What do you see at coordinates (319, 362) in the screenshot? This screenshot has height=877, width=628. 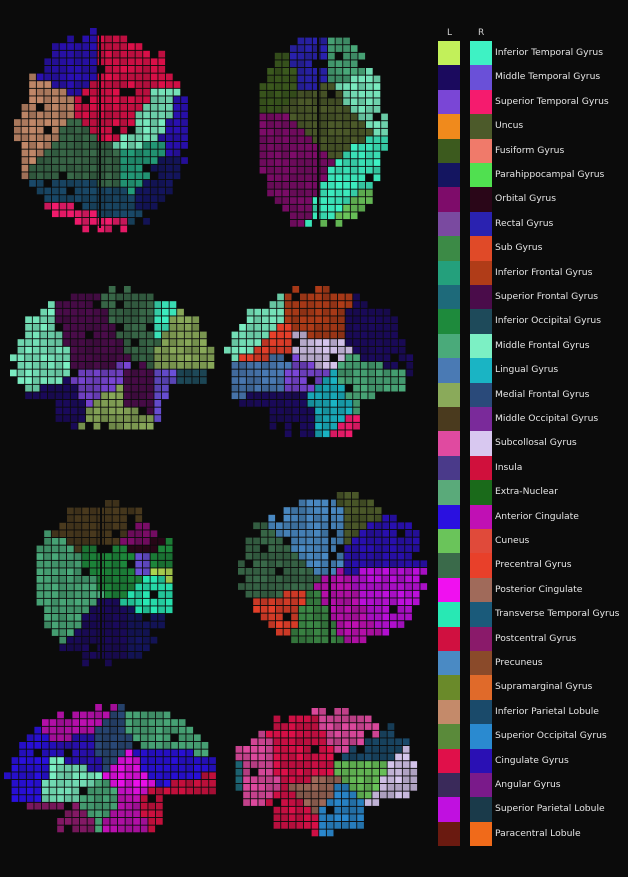 I see `right-lateral-view` at bounding box center [319, 362].